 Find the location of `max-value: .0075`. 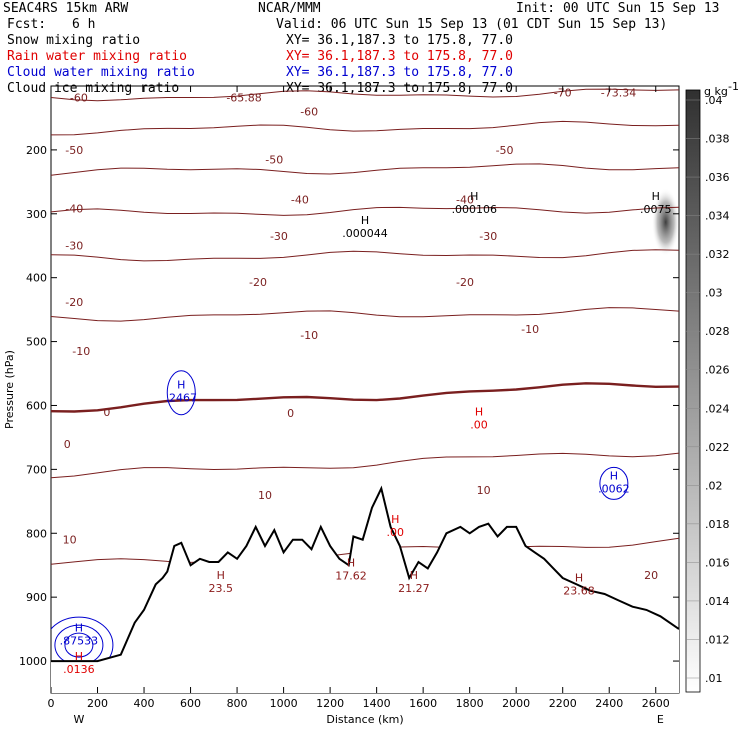

max-value: .0075 is located at coordinates (656, 209).